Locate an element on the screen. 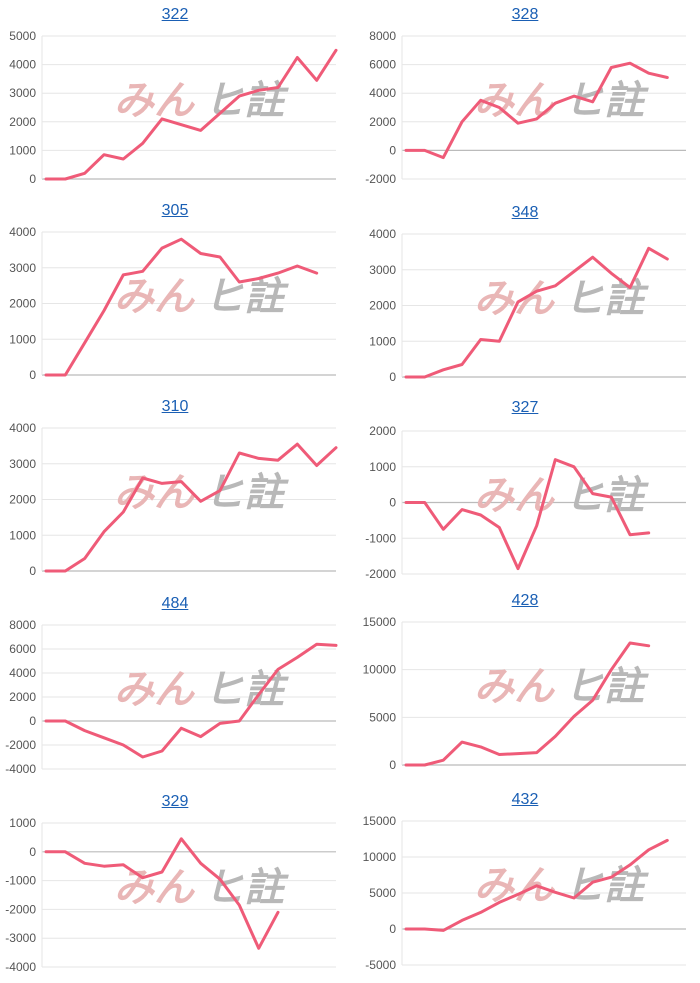 The width and height of the screenshot is (700, 983). chart-panel-327: 327 -2000 -1000 0 1000 2000 みん ヒ註 is located at coordinates (525, 491).